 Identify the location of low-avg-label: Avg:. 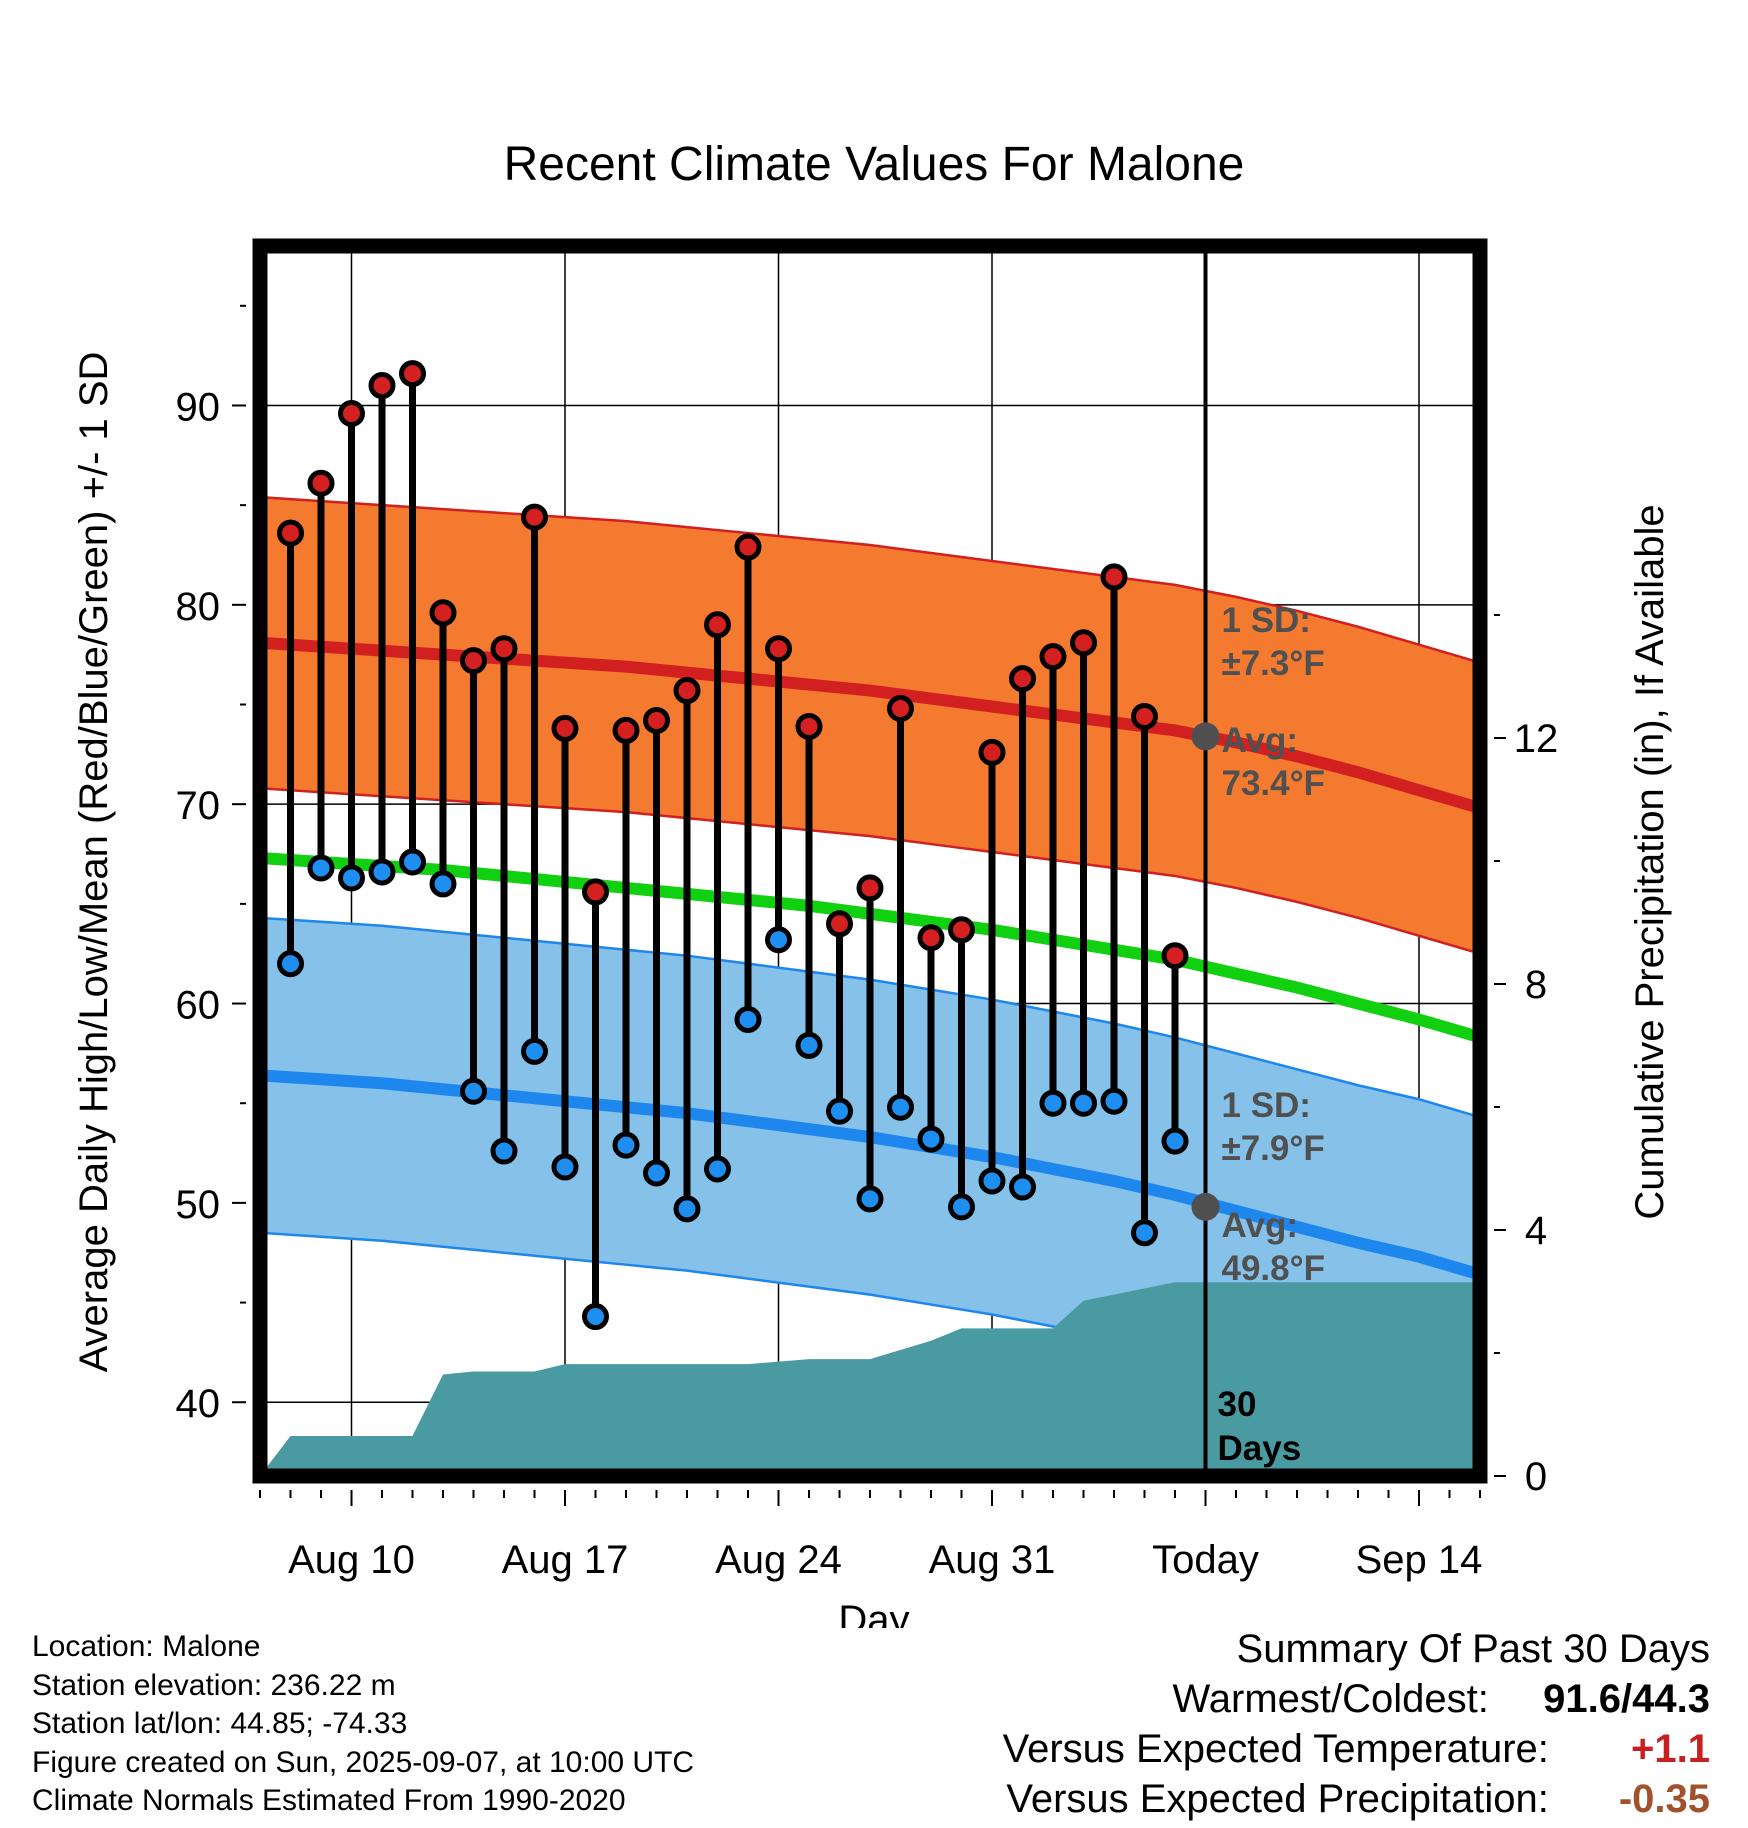
(1260, 1225).